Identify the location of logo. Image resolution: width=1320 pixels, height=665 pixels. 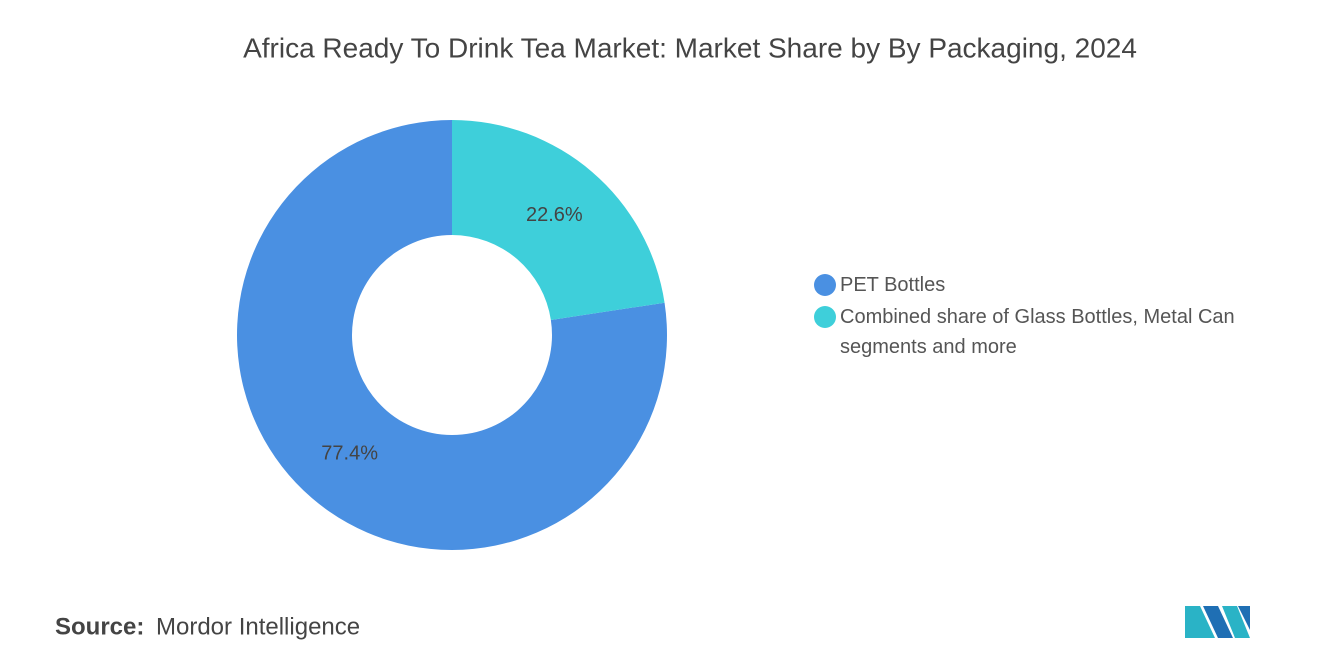
(1217, 622).